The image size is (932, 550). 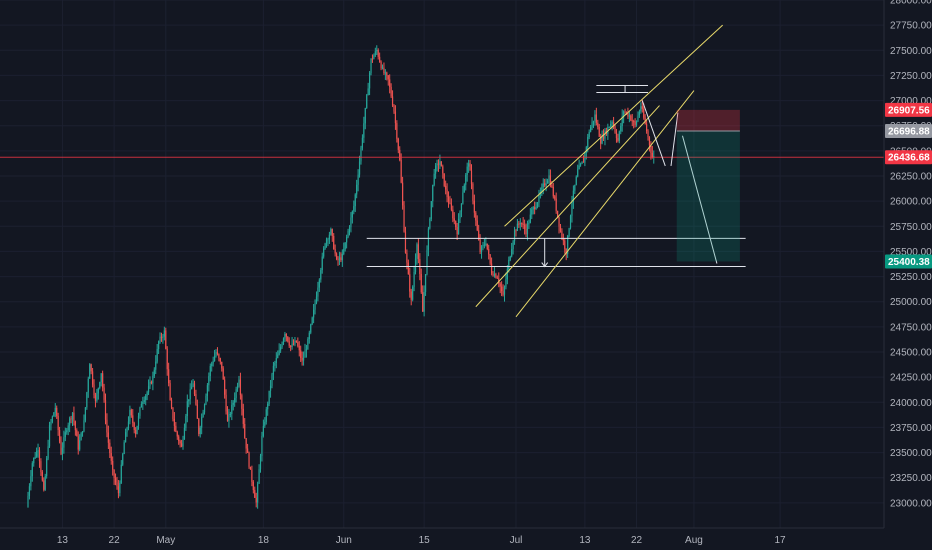 I want to click on price-tags: 26907.56 26696.88 26436.68 25400.38, so click(x=908, y=185).